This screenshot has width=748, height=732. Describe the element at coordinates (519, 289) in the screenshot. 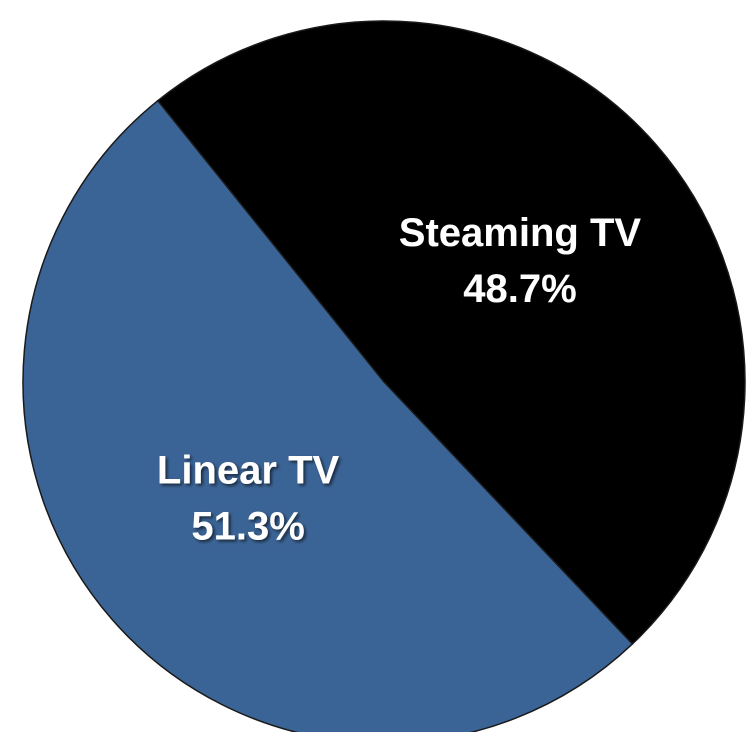

I see `slice-value-label: 48.7%` at that location.